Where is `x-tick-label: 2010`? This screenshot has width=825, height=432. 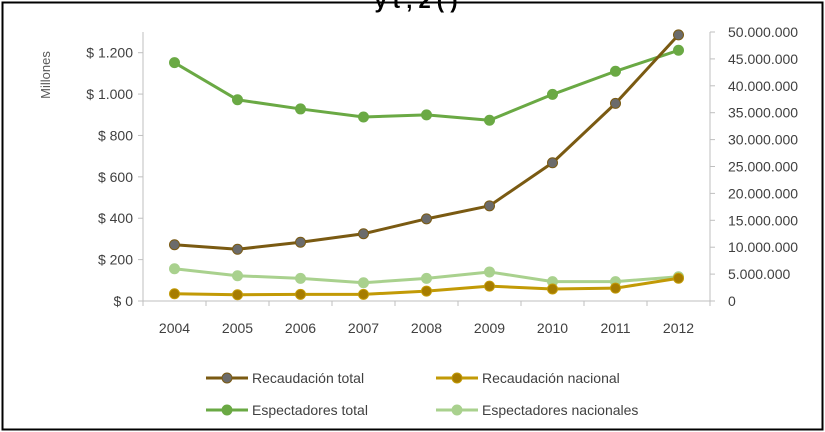
x-tick-label: 2010 is located at coordinates (552, 328).